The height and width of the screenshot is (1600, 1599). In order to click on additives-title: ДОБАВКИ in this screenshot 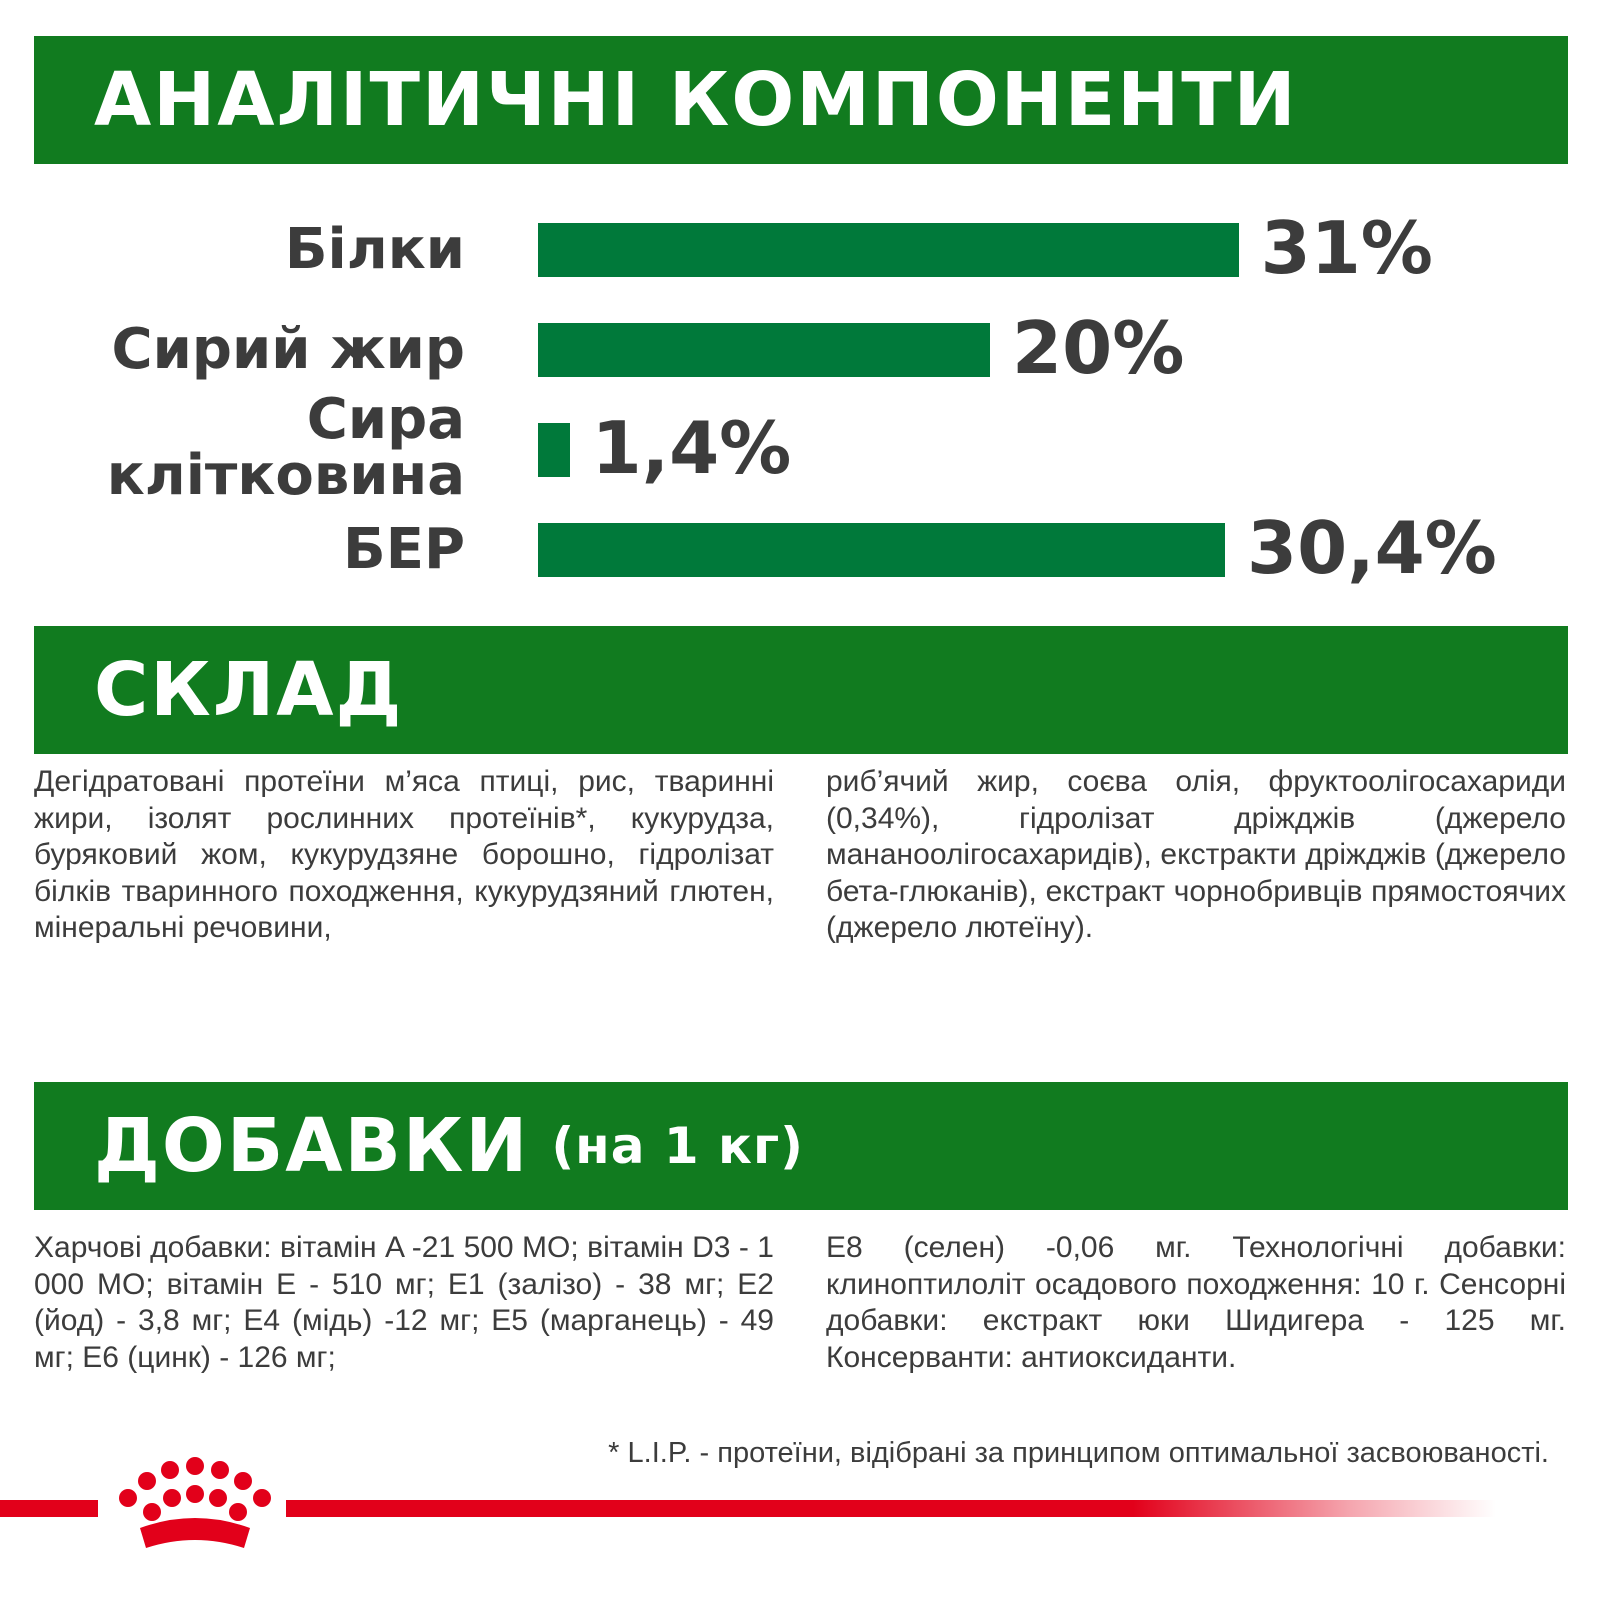, I will do `click(312, 1146)`.